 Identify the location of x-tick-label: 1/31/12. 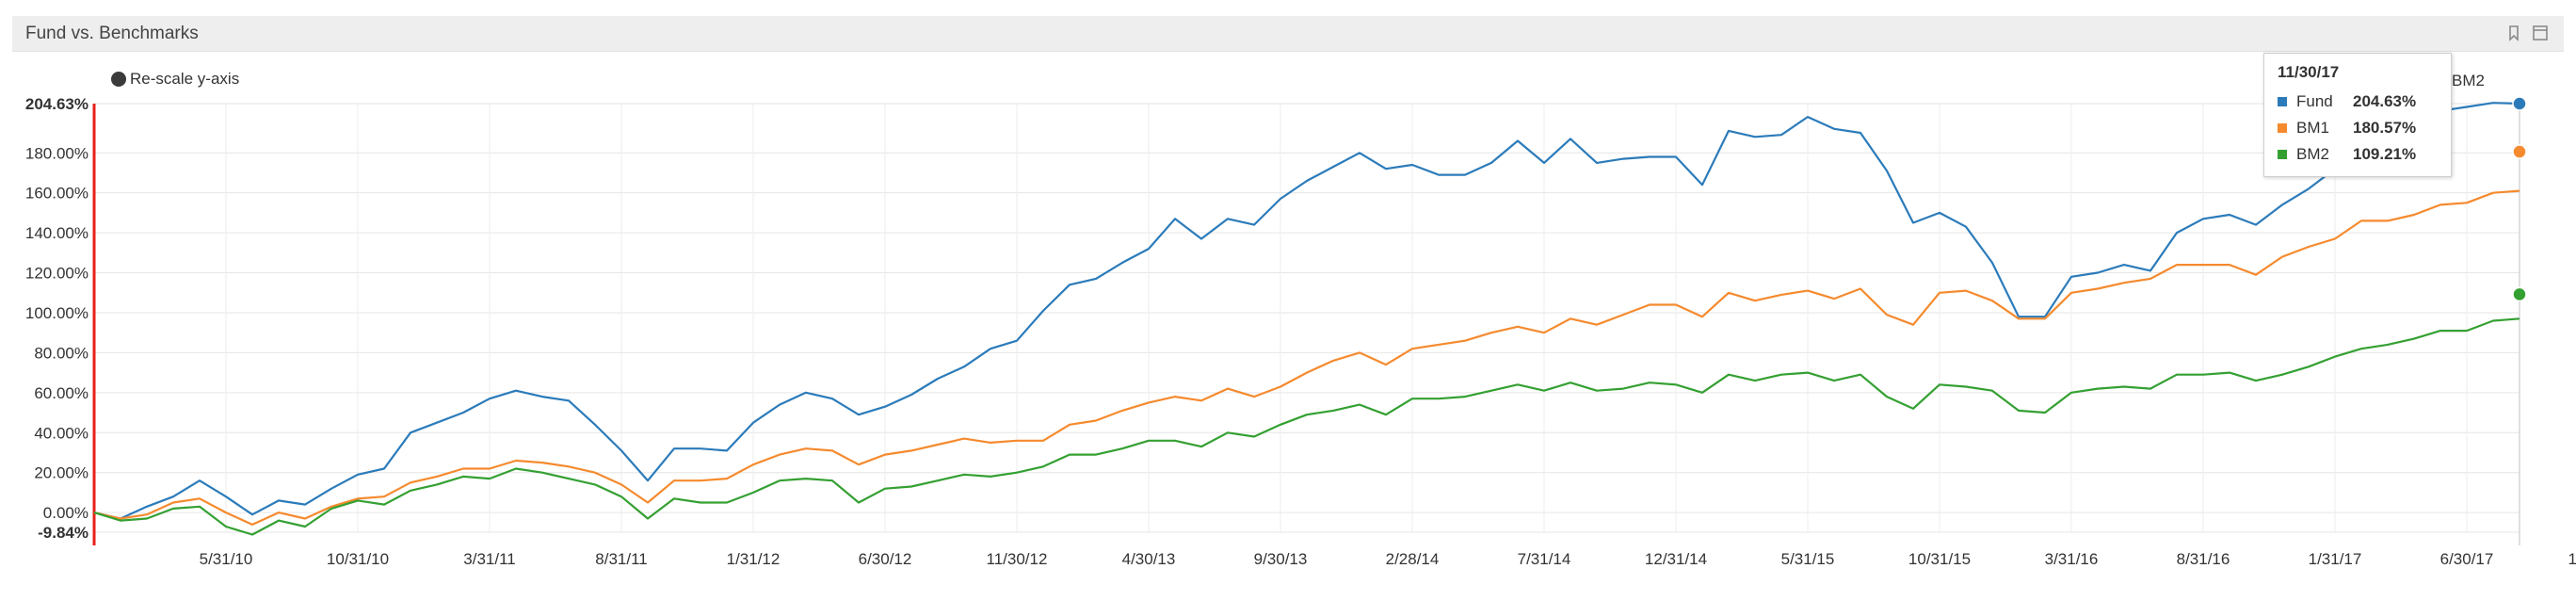
(754, 559).